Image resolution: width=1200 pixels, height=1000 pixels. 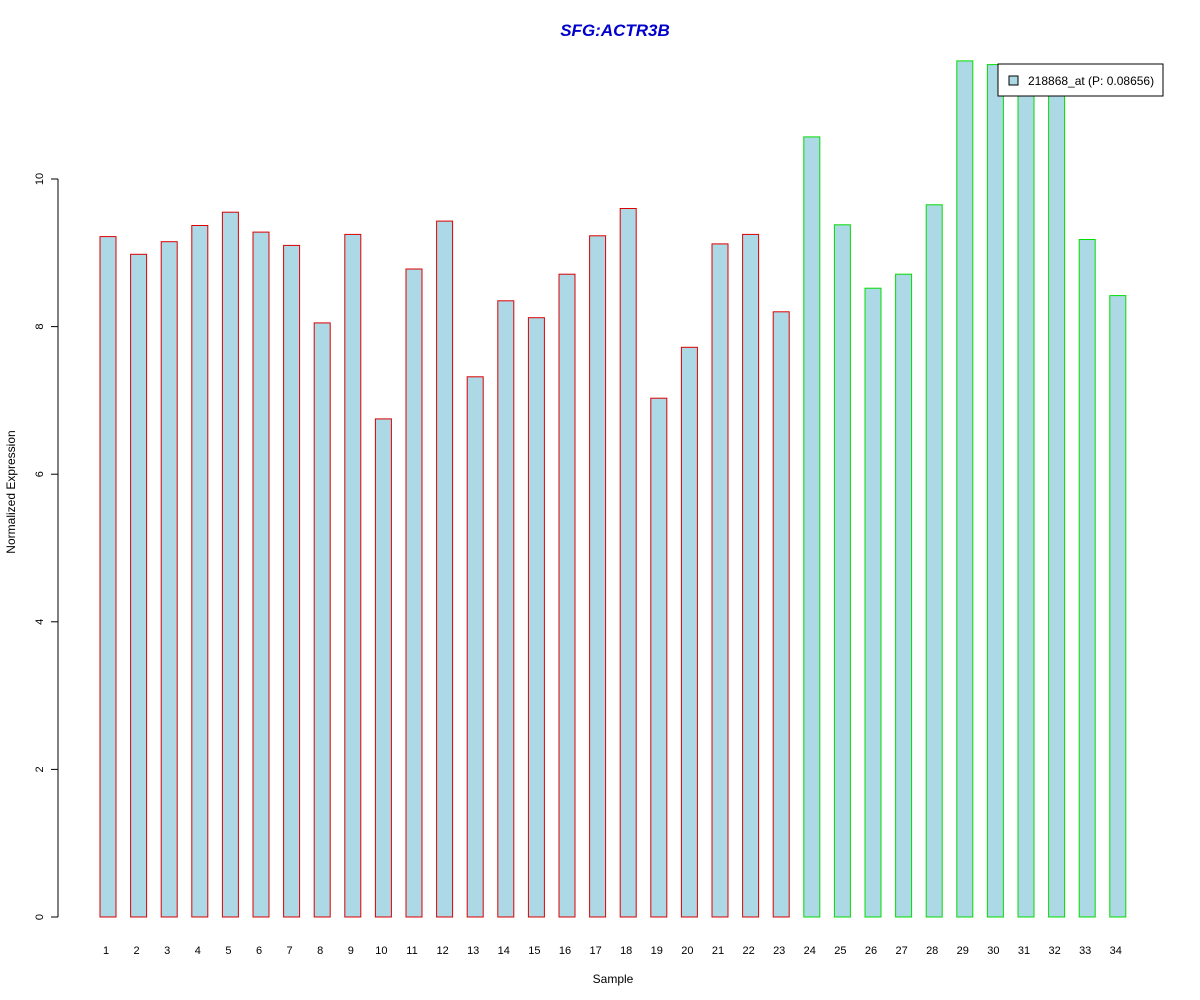 What do you see at coordinates (137, 951) in the screenshot?
I see `x-tick-label: 2` at bounding box center [137, 951].